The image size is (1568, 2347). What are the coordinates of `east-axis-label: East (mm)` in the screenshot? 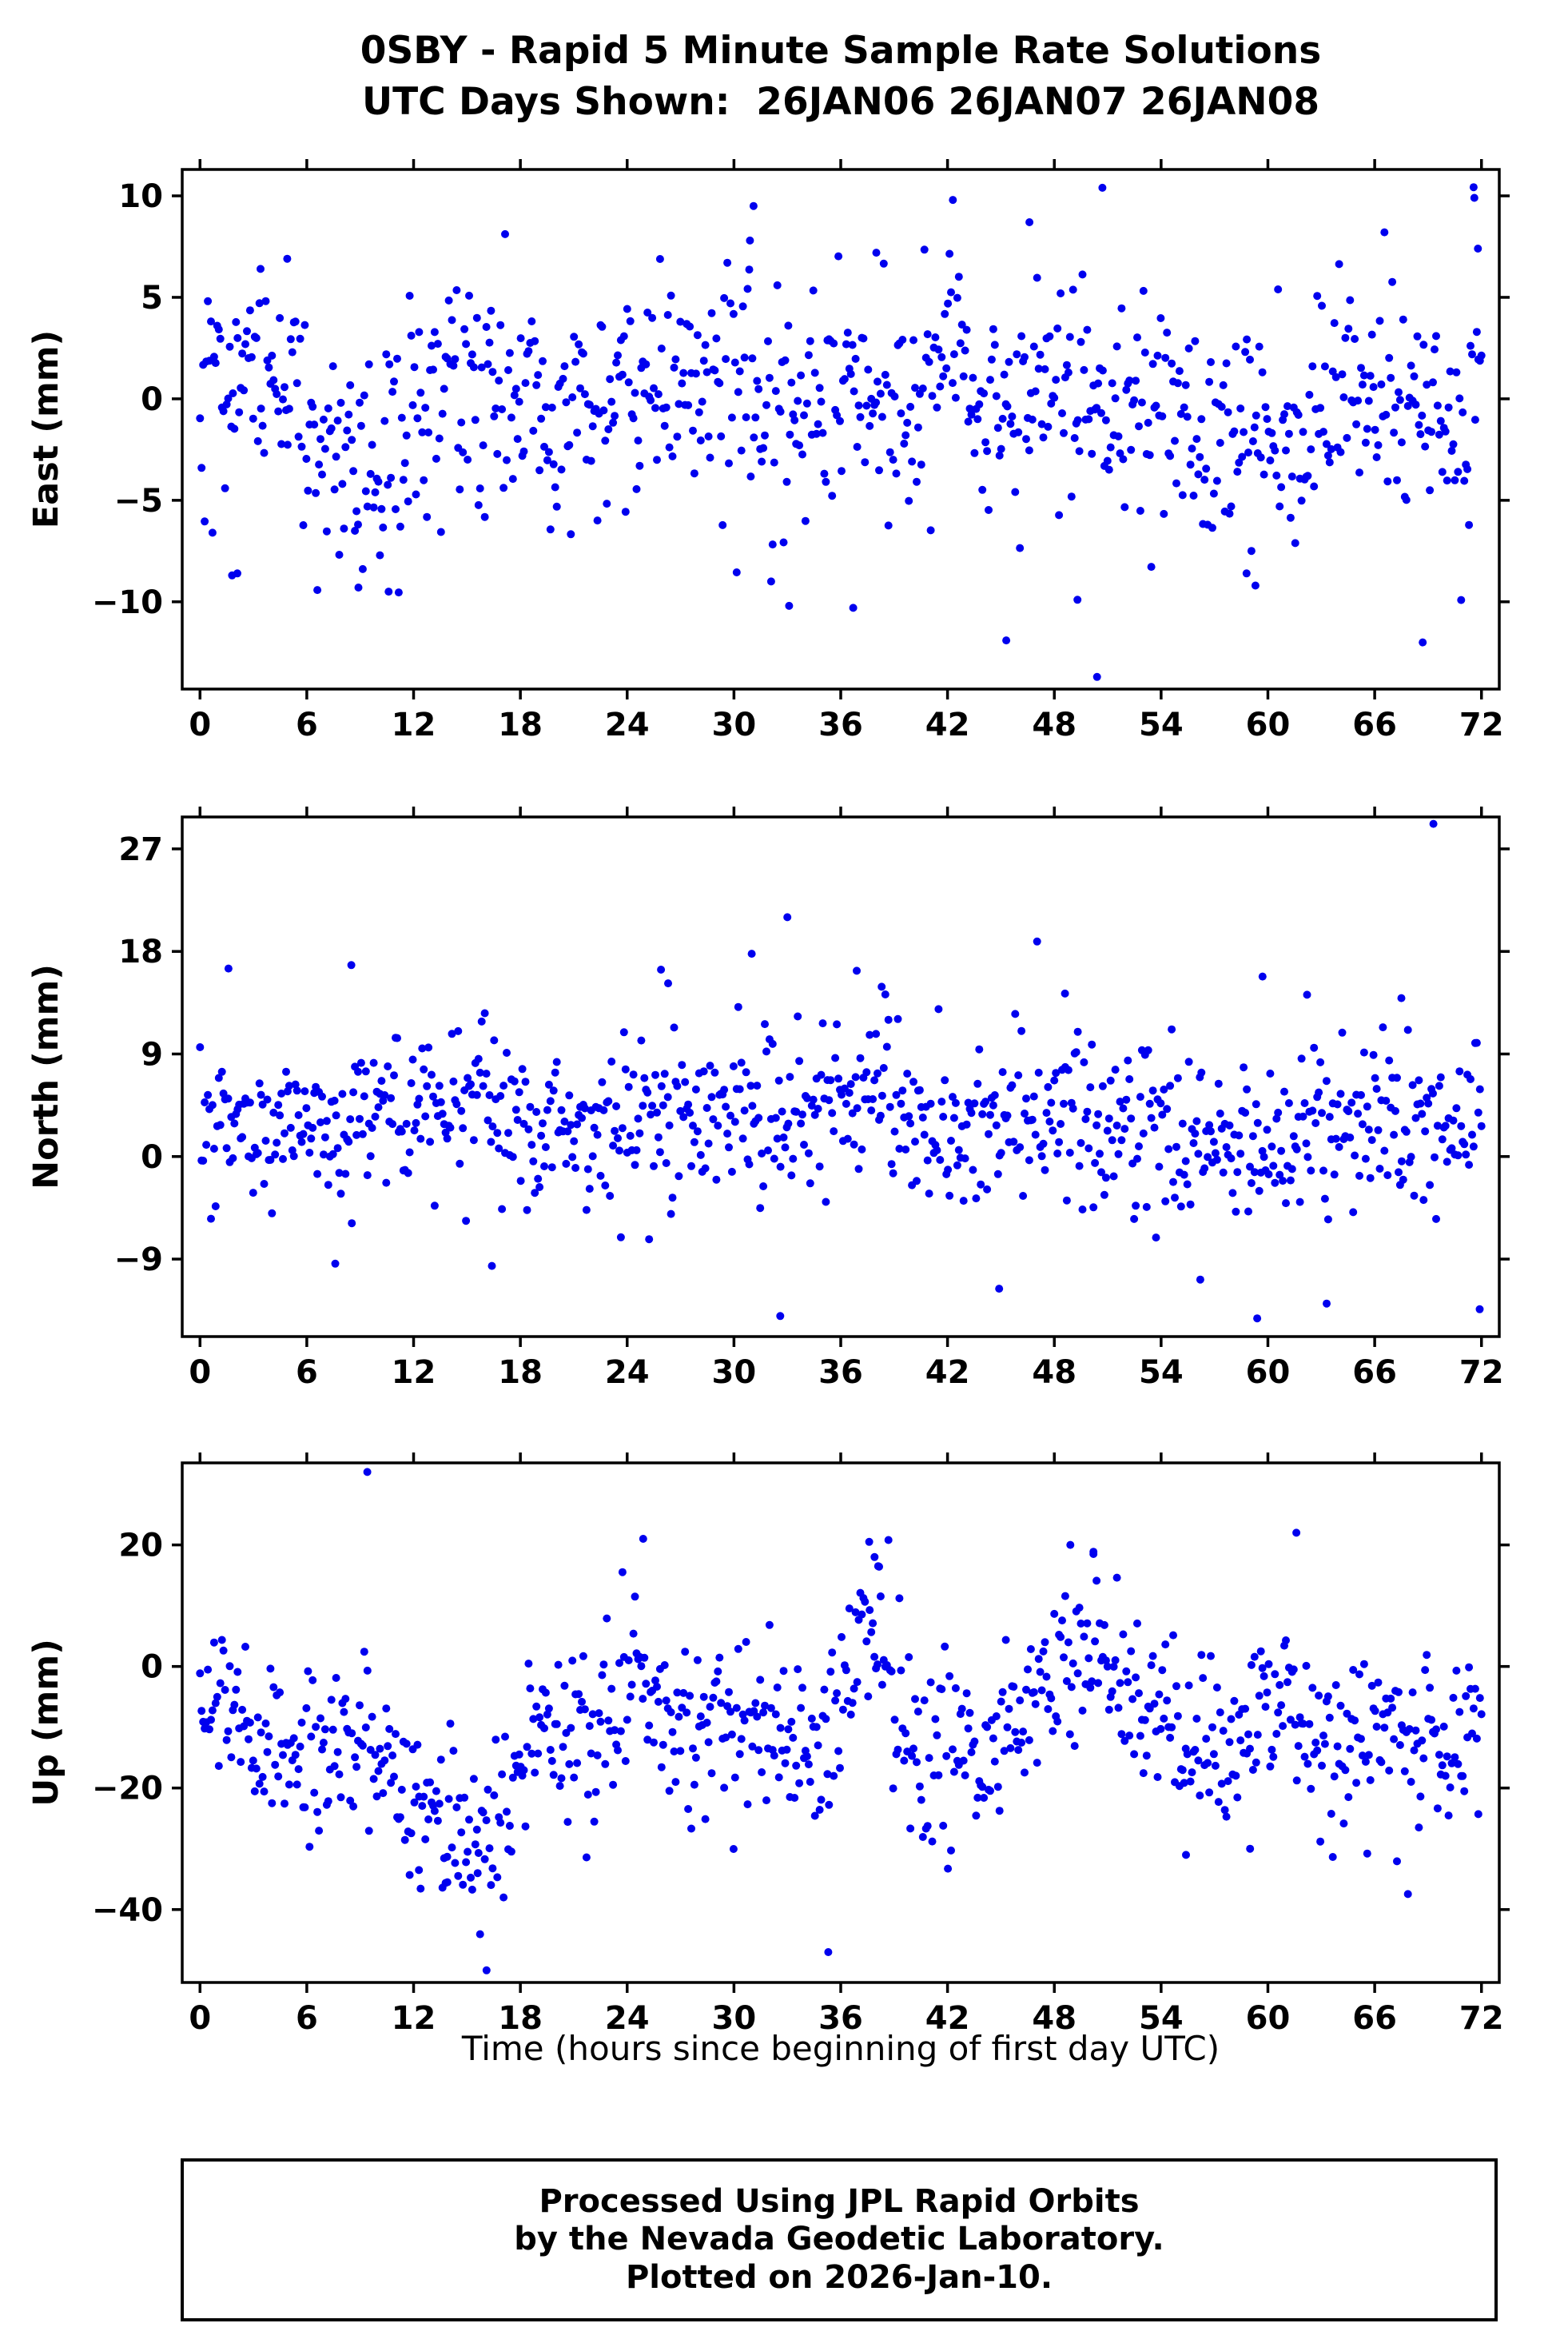 It's located at (46, 429).